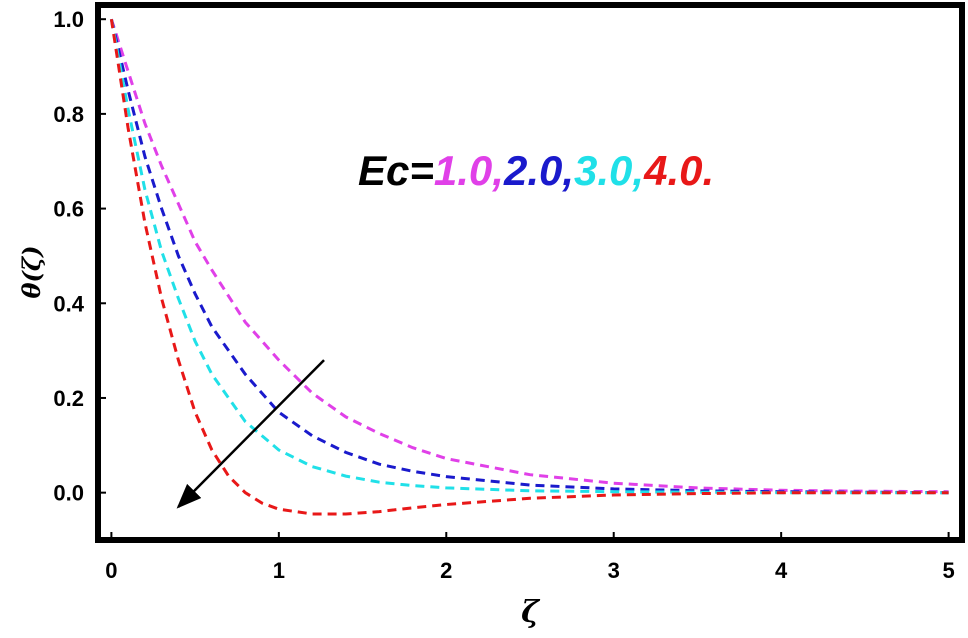  What do you see at coordinates (68, 303) in the screenshot?
I see `y-tick-label: 0.4` at bounding box center [68, 303].